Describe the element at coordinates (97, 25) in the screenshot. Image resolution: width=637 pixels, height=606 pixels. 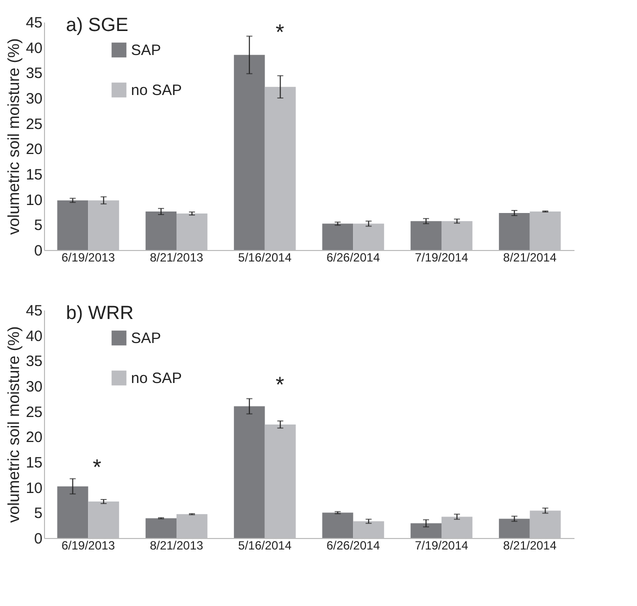
I see `chart-title: a) SGE` at that location.